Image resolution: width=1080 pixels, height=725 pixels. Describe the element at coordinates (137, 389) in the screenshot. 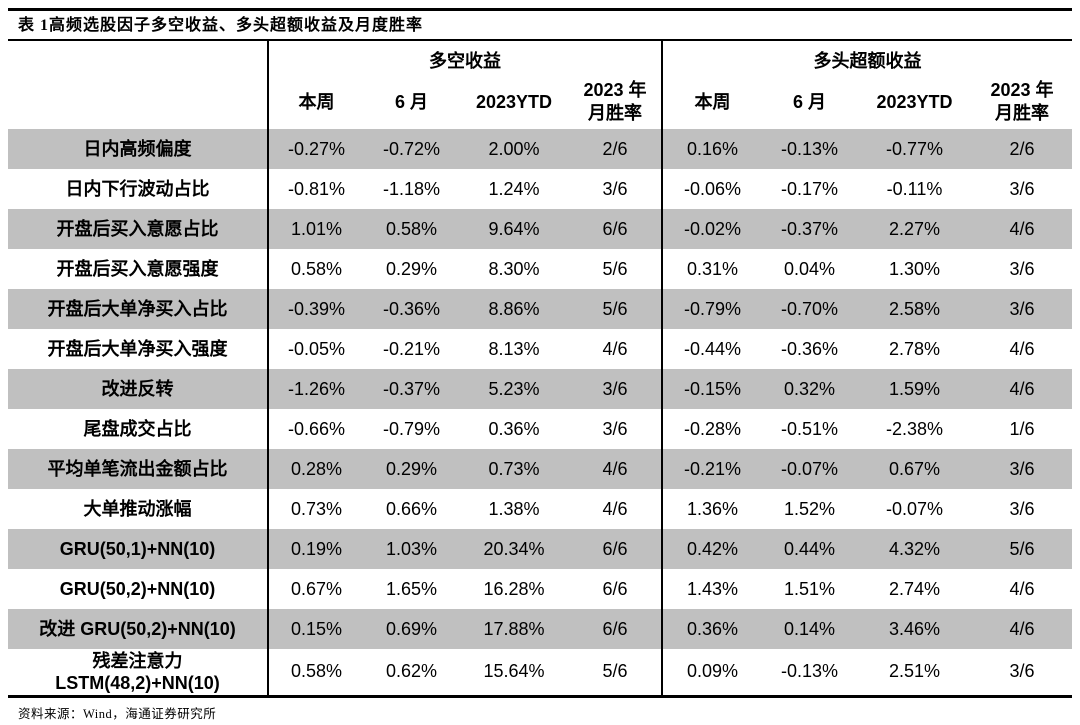

I see `factor-label: 改进反转` at that location.